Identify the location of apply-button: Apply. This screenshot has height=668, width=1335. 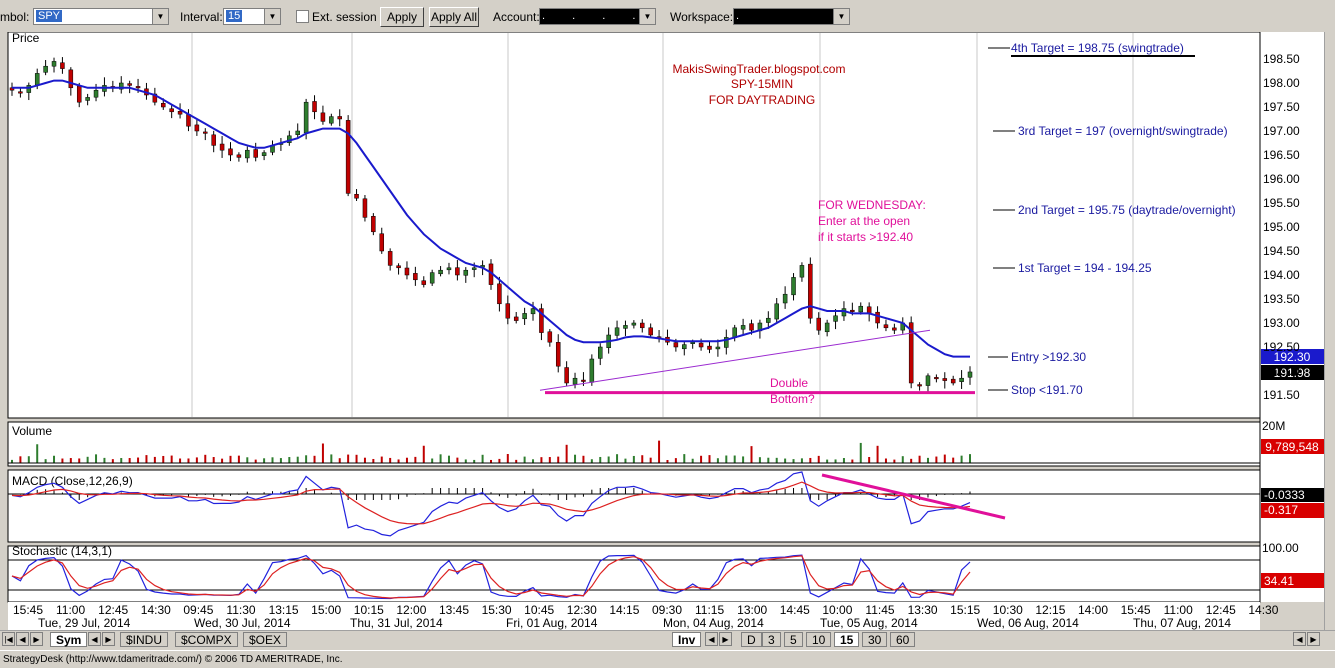
(402, 17).